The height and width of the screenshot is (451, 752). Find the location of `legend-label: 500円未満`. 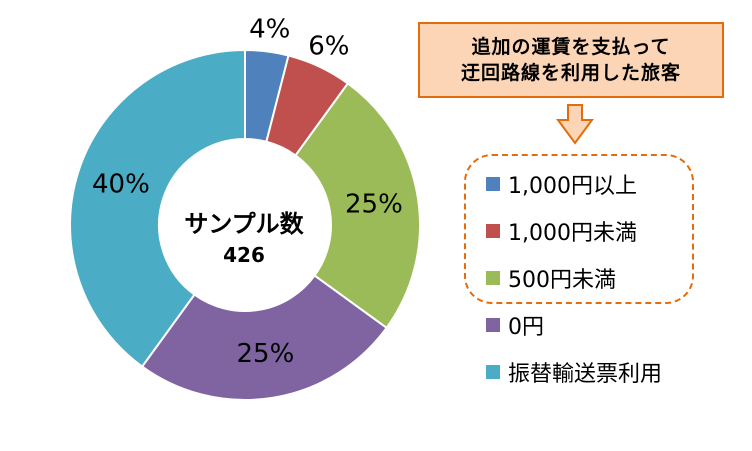

legend-label: 500円未満 is located at coordinates (562, 280).